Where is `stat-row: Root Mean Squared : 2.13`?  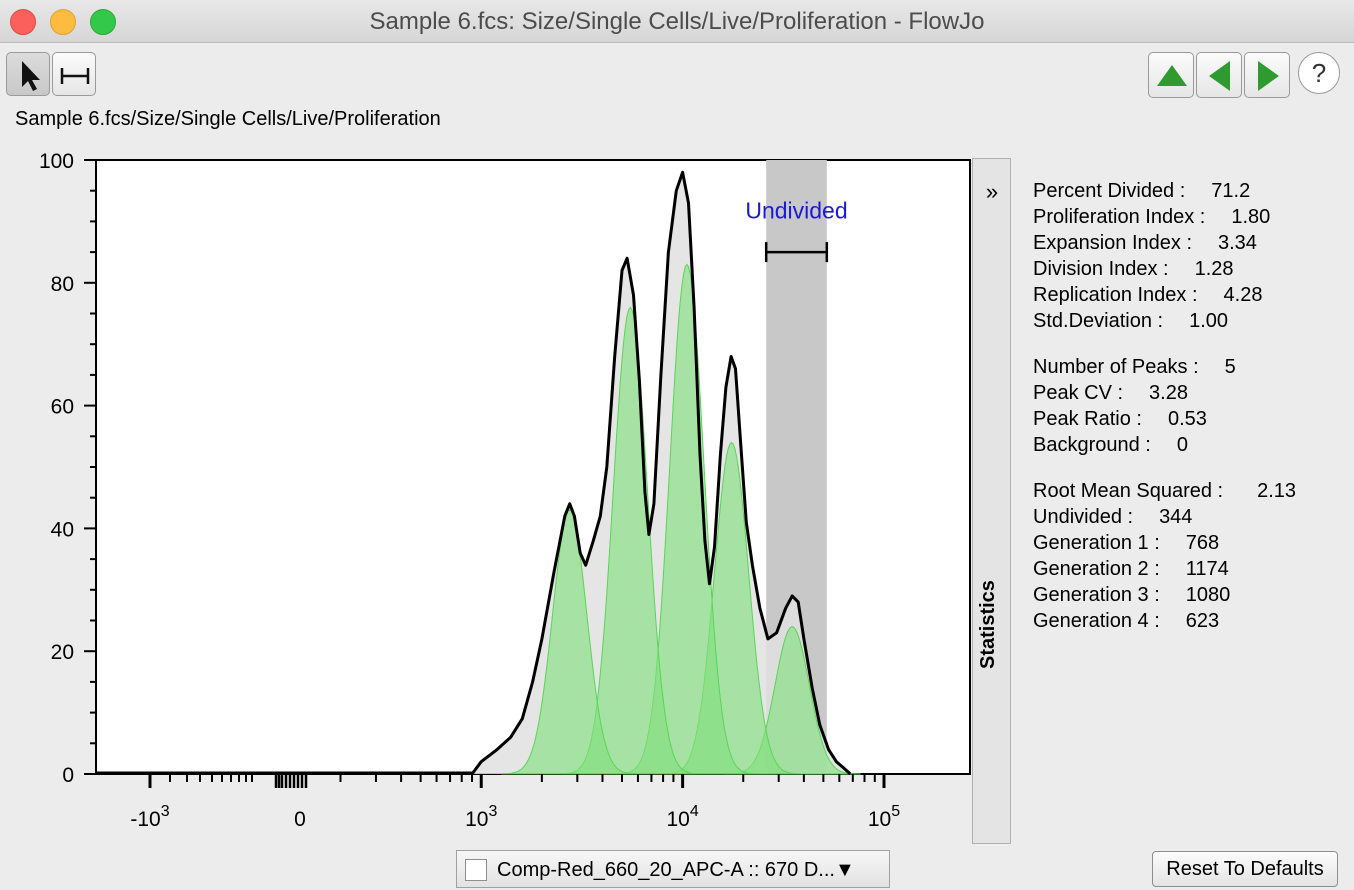
stat-row: Root Mean Squared : 2.13 is located at coordinates (1164, 491).